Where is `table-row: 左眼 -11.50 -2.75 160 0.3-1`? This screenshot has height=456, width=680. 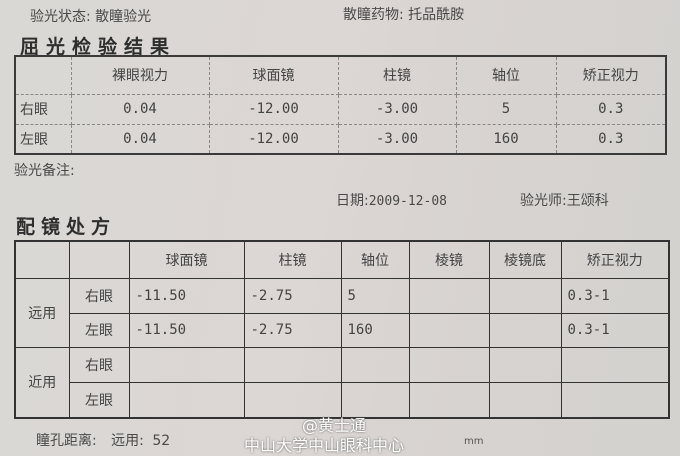 table-row: 左眼 -11.50 -2.75 160 0.3-1 is located at coordinates (342, 330).